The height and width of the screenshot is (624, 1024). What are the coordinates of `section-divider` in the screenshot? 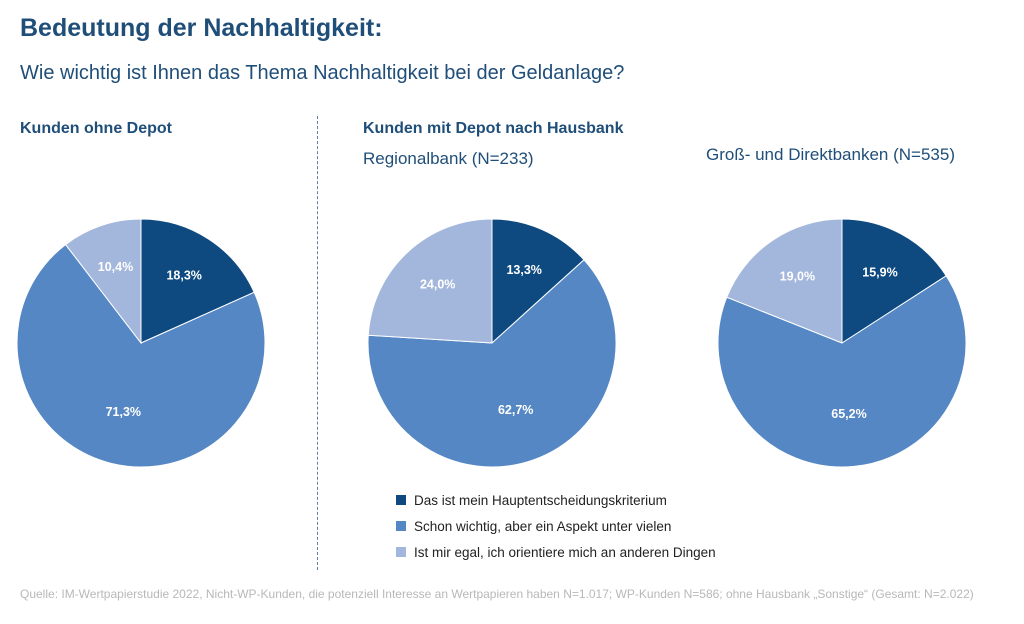 It's located at (317, 343).